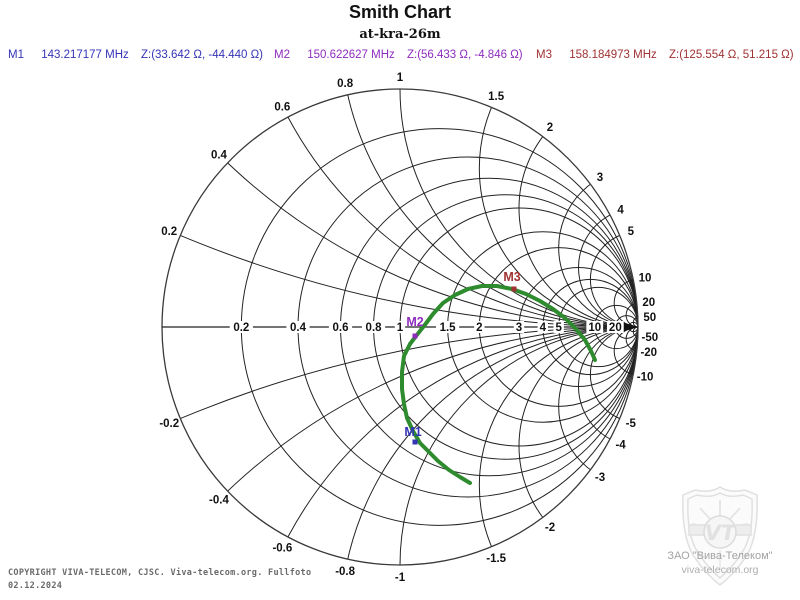  What do you see at coordinates (648, 353) in the screenshot?
I see `rim-label--20: -20` at bounding box center [648, 353].